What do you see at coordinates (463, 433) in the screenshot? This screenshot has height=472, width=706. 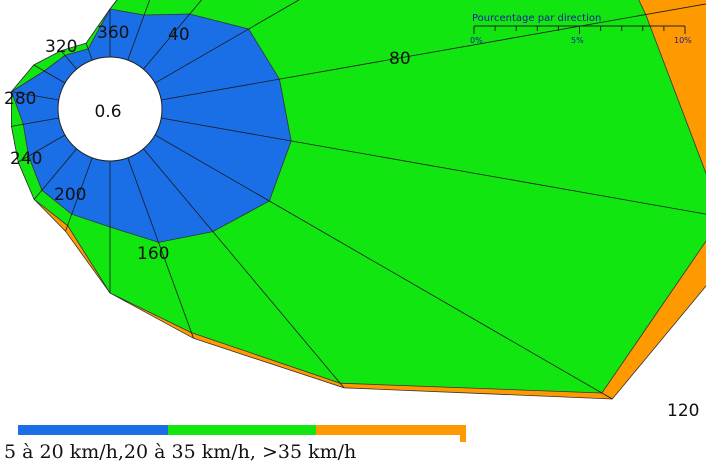 I see `legend-end-marker` at bounding box center [463, 433].